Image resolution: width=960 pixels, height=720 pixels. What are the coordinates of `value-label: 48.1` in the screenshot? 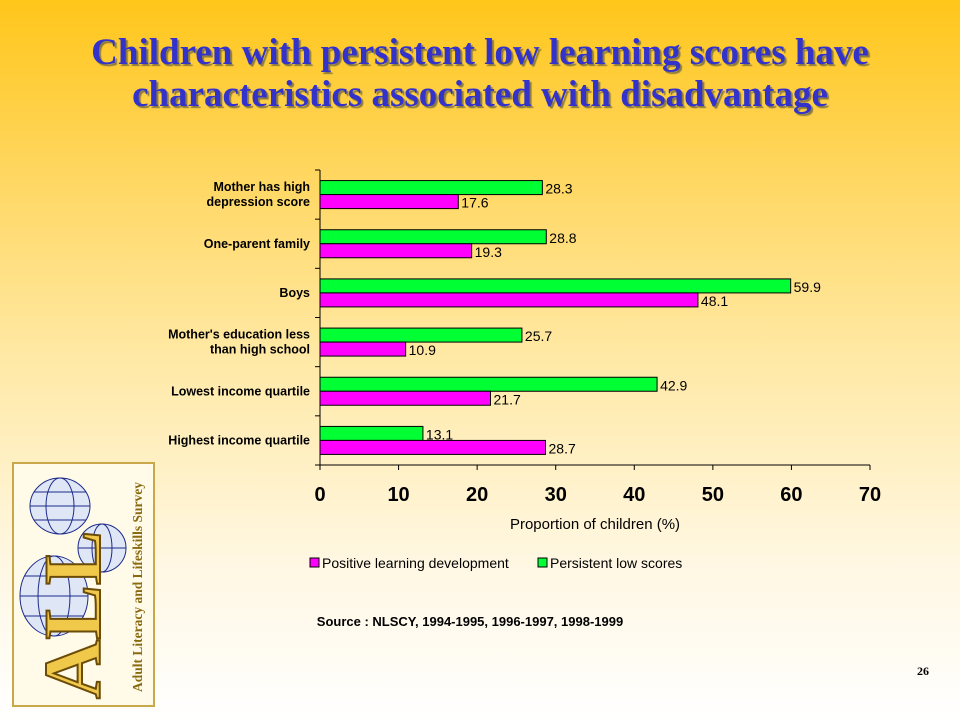 It's located at (714, 301).